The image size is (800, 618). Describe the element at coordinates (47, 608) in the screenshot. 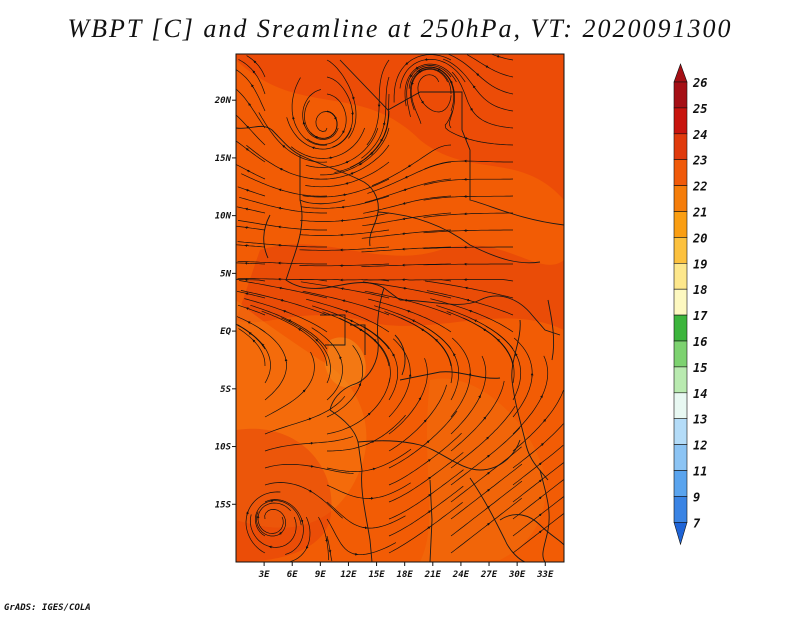

I see `grads-credit: GrADS: IGES/COLA` at that location.